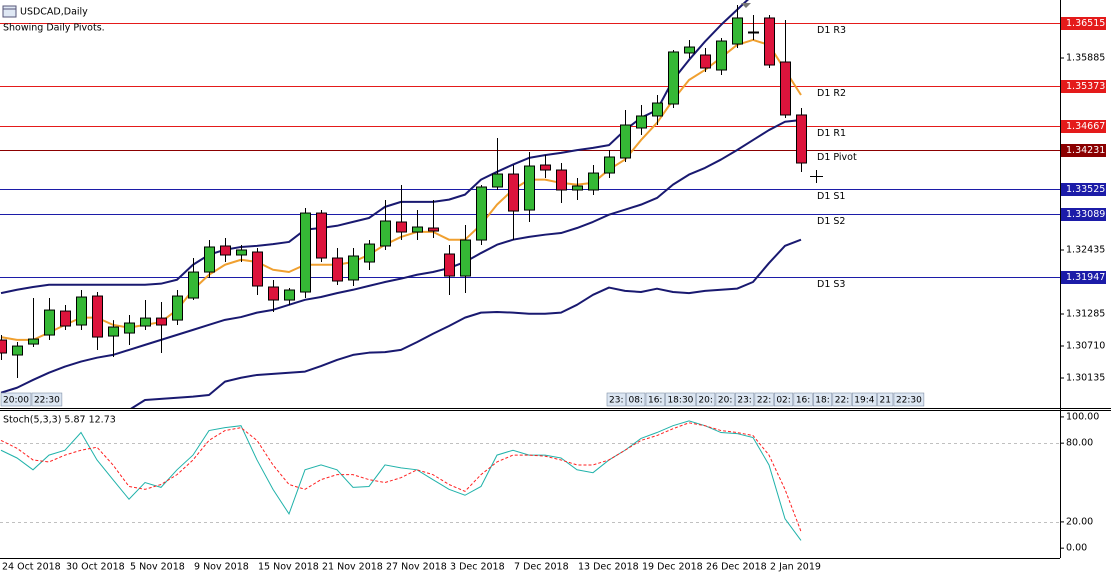  I want to click on price-box-label: 1.34231, so click(1085, 150).